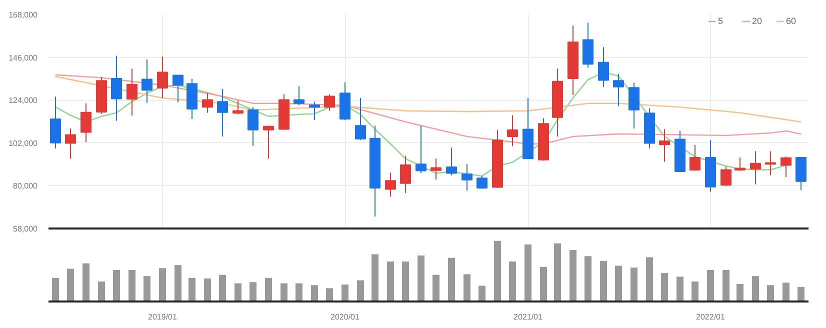  What do you see at coordinates (529, 317) in the screenshot?
I see `x-tick-label: 2021/01` at bounding box center [529, 317].